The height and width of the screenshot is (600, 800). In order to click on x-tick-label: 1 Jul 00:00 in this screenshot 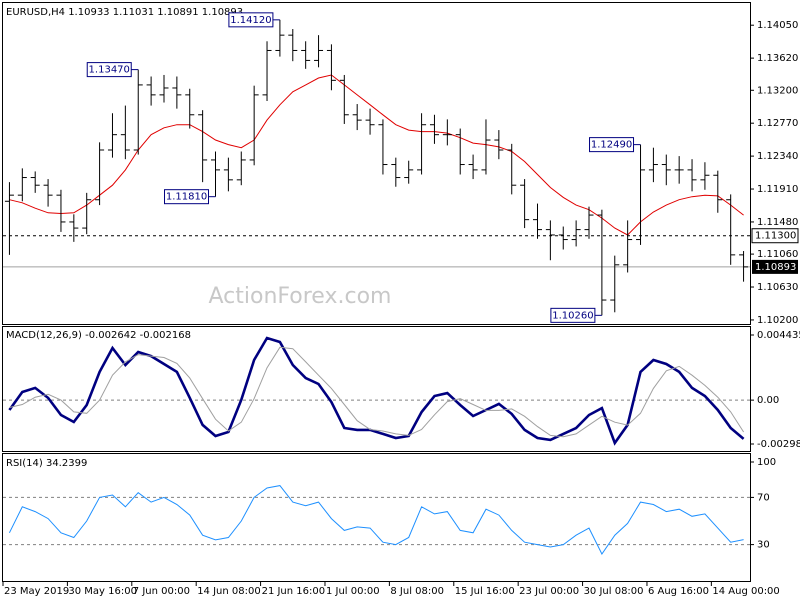, I will do `click(353, 591)`.